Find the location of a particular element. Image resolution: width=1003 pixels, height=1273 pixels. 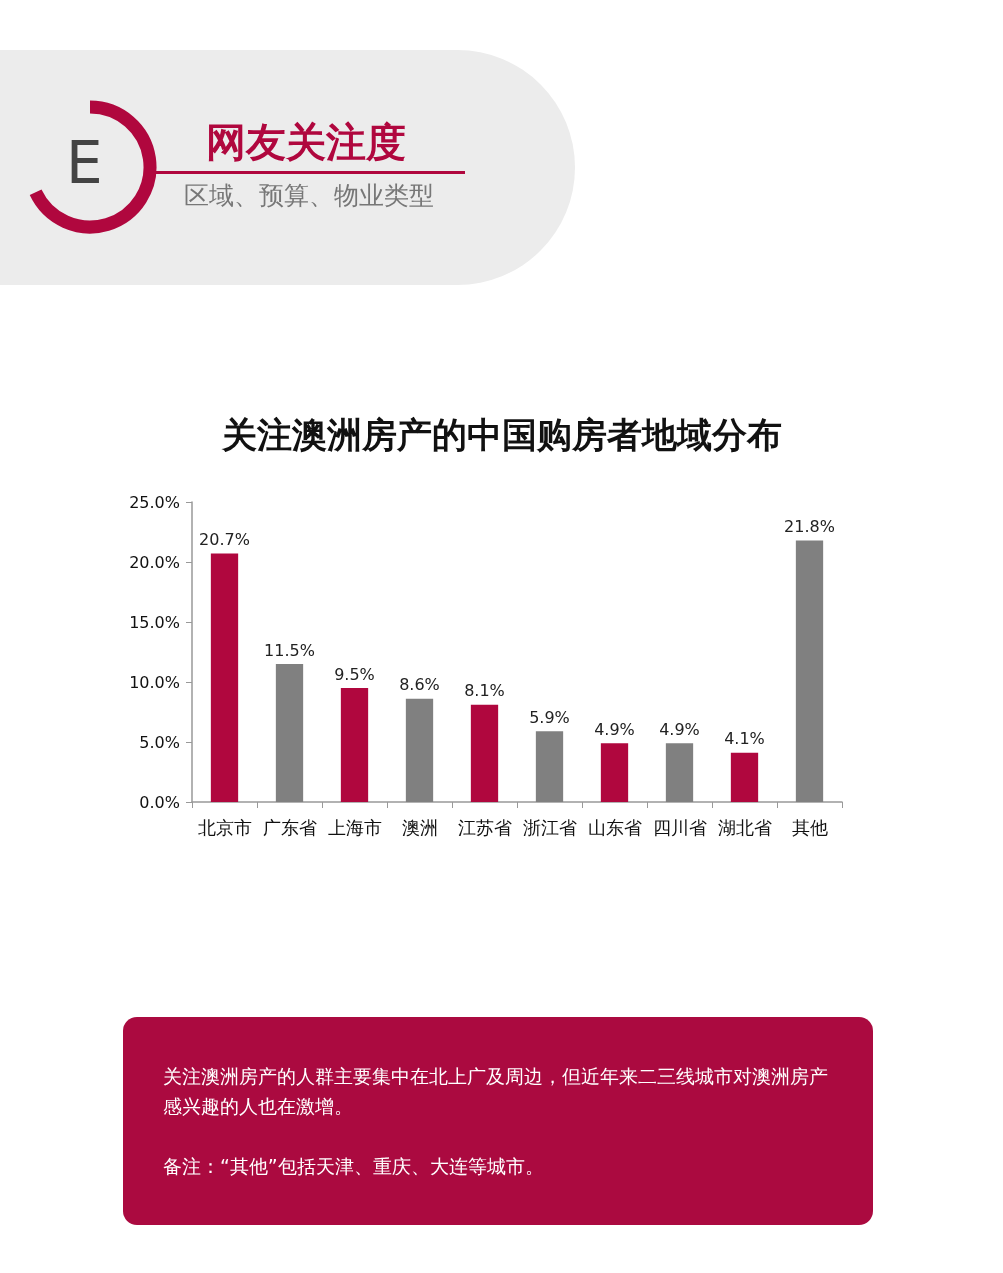

data-label: 20.7% is located at coordinates (224, 540).